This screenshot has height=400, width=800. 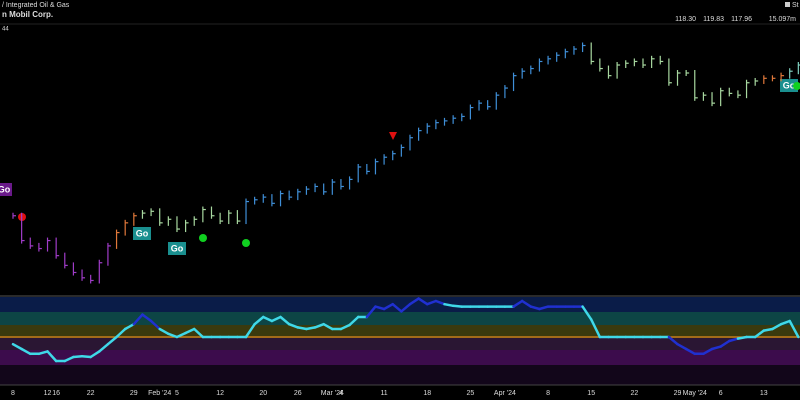 I want to click on x-tick-label: 18, so click(x=427, y=393).